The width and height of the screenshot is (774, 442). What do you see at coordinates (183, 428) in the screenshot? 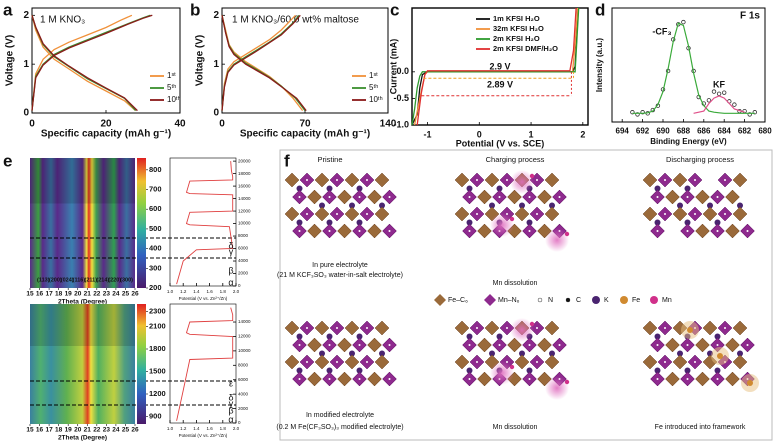
I see `x-tick-label: 1.2` at bounding box center [183, 428].